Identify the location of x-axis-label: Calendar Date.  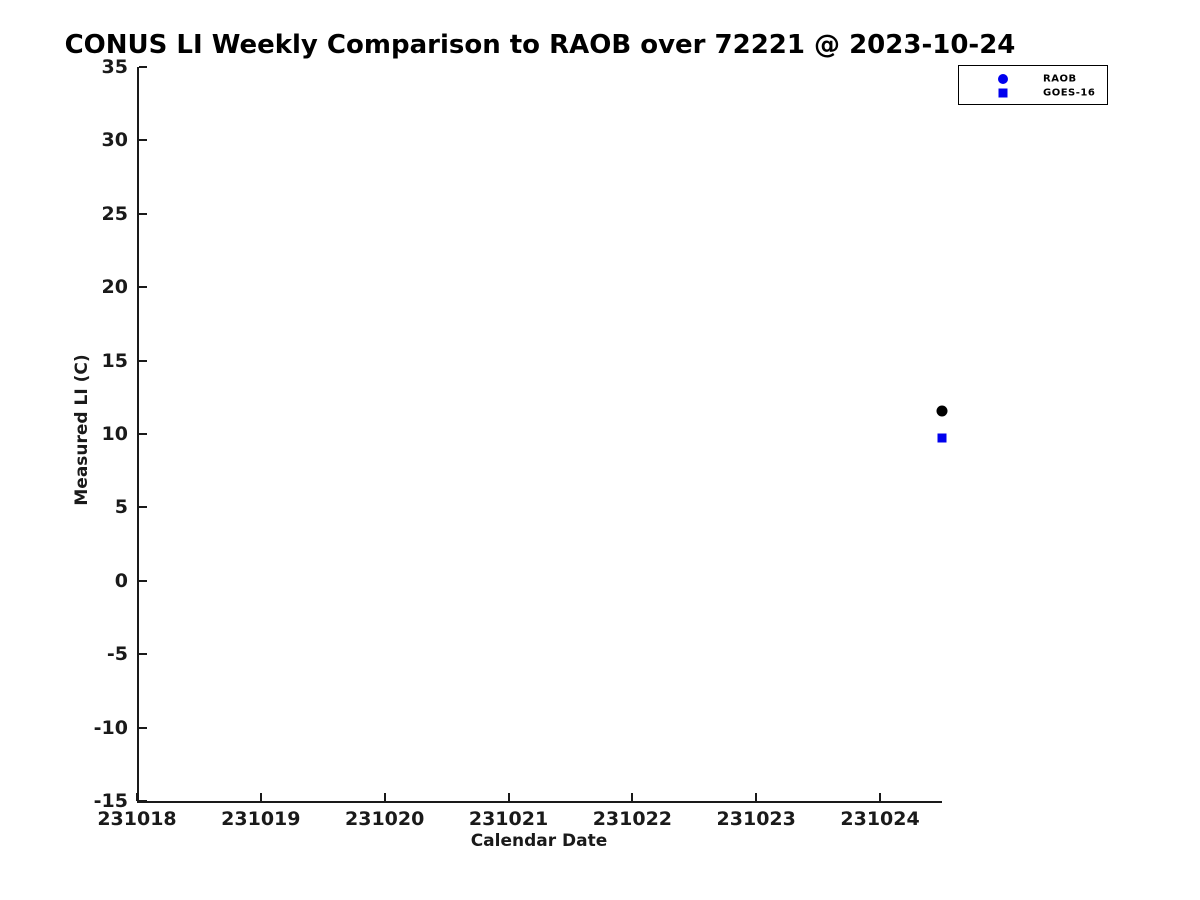
(539, 841).